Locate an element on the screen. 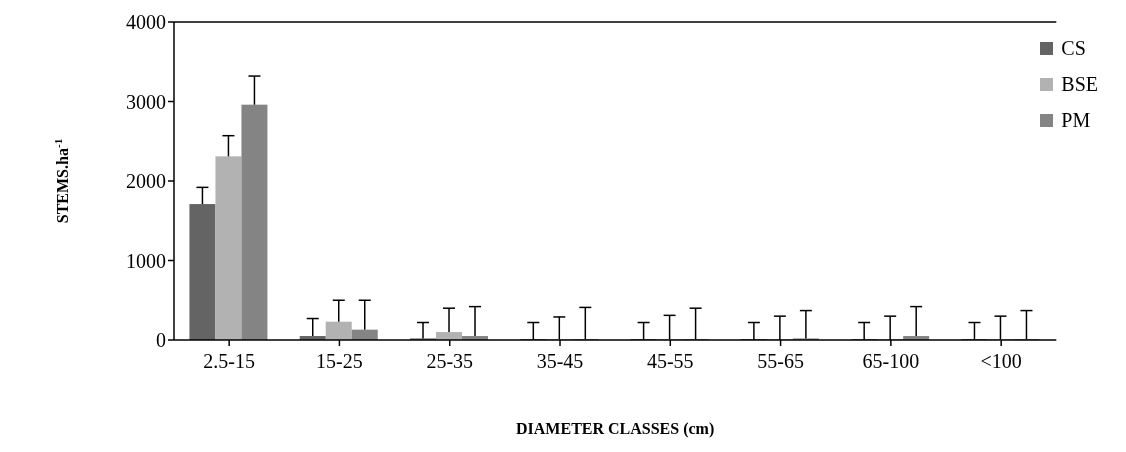 This screenshot has width=1126, height=452. legend-label: CS is located at coordinates (1073, 48).